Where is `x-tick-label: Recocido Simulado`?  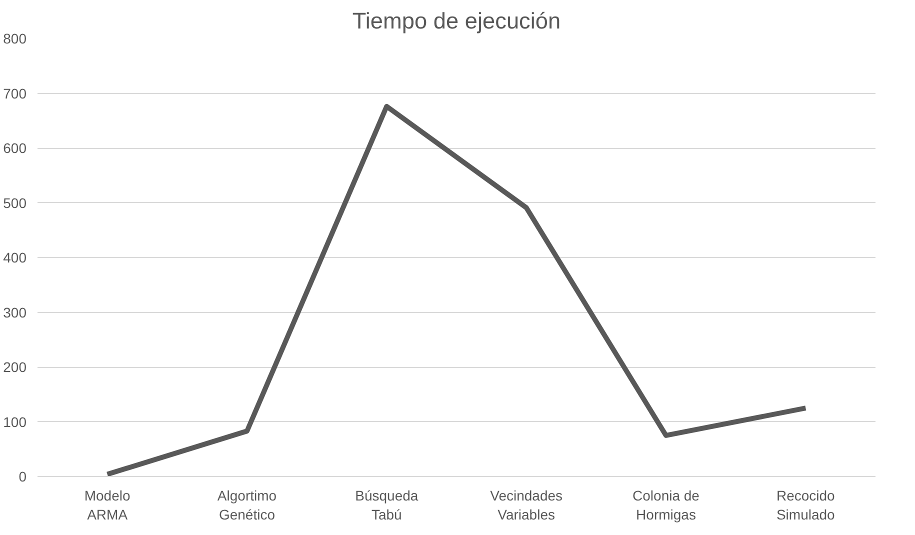
x-tick-label: Recocido Simulado is located at coordinates (806, 505).